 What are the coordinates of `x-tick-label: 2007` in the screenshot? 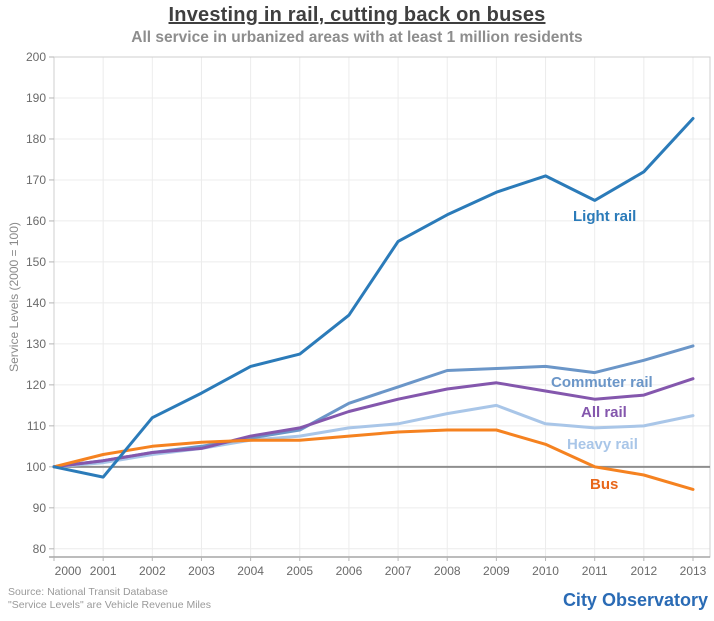 It's located at (398, 571).